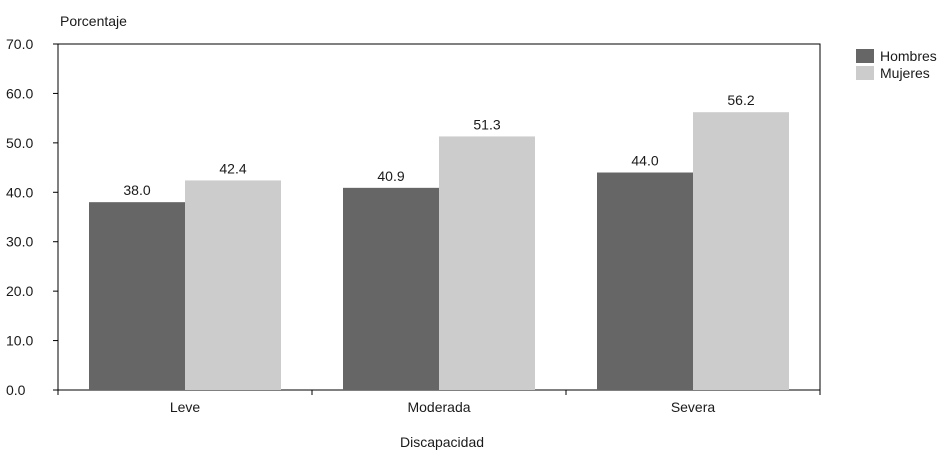 This screenshot has width=947, height=453. I want to click on x-axis: Leve Moderada Severa, so click(439, 402).